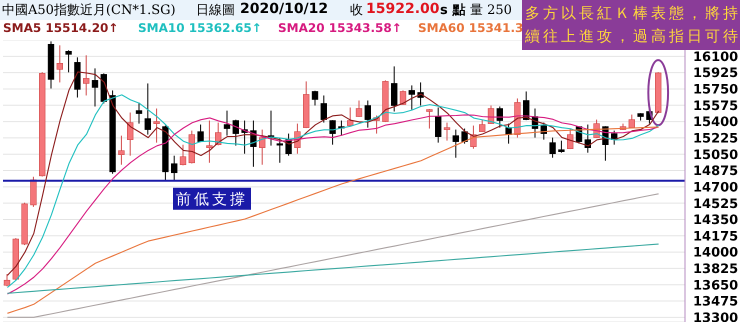 This screenshot has height=326, width=740. What do you see at coordinates (453, 10) in the screenshot?
I see `text: s 點` at bounding box center [453, 10].